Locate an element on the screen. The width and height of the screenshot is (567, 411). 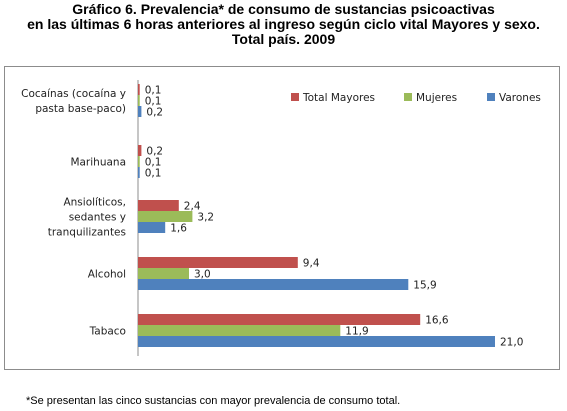
legend-label: Varones is located at coordinates (520, 98).